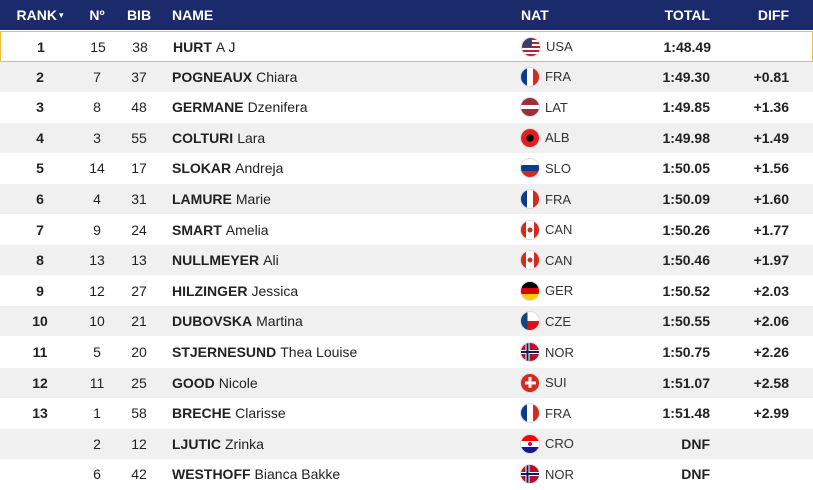 This screenshot has width=813, height=490. What do you see at coordinates (202, 199) in the screenshot?
I see `surname: LAMURE` at bounding box center [202, 199].